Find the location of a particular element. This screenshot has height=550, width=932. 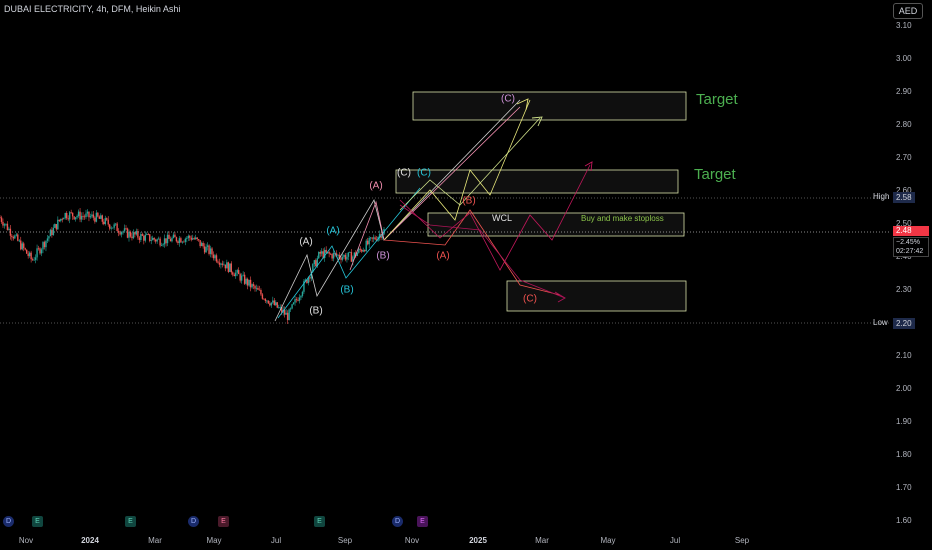

y-tick-label: 2.90 is located at coordinates (904, 91).